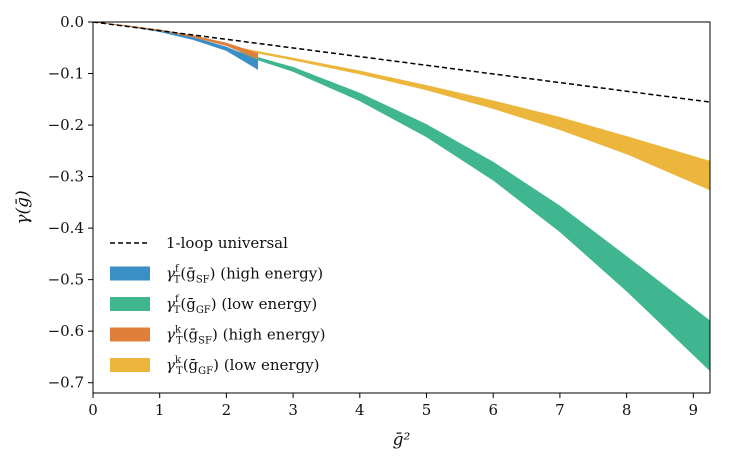 This screenshot has height=462, width=747. I want to click on x-tick-label: 3, so click(293, 410).